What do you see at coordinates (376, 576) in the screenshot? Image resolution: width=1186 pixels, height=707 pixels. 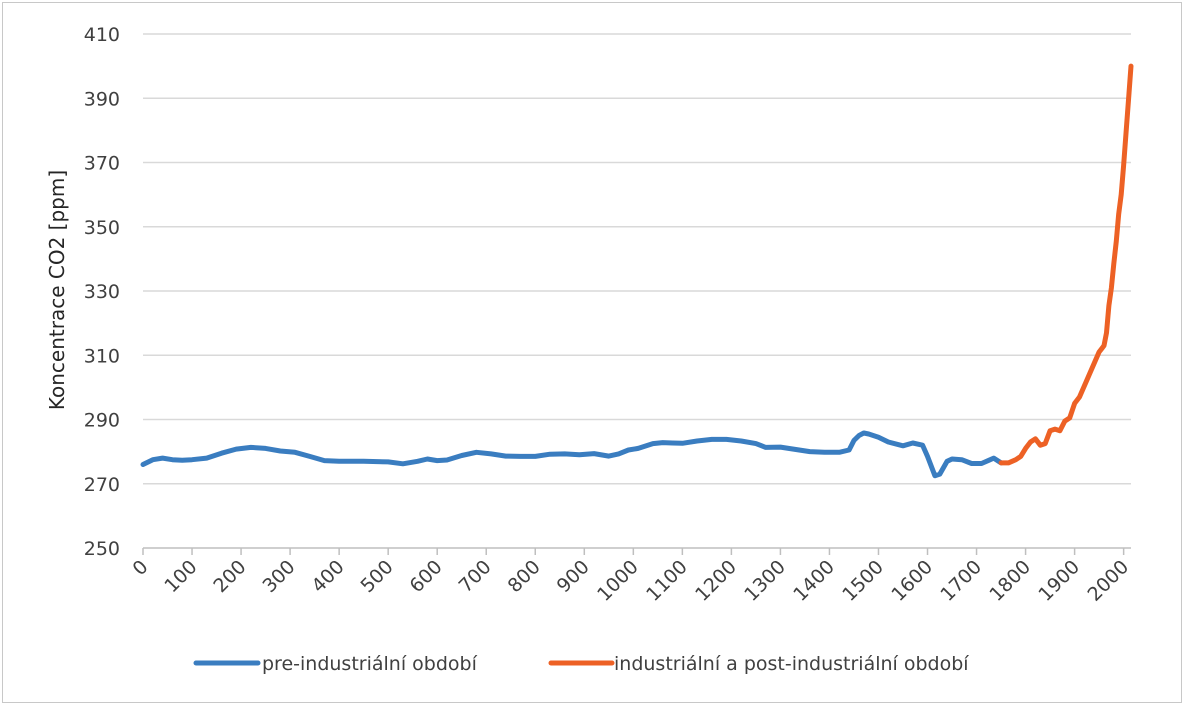 I see `x-tick-label-500: 500` at bounding box center [376, 576].